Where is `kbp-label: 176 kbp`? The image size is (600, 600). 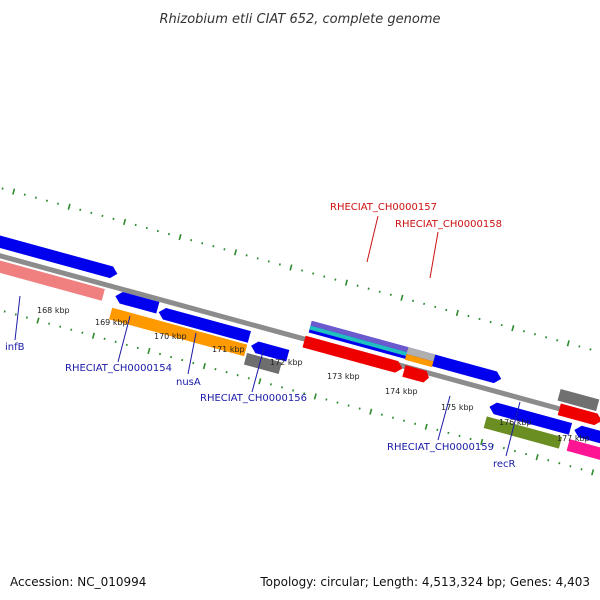
kbp-label: 176 kbp is located at coordinates (515, 422).